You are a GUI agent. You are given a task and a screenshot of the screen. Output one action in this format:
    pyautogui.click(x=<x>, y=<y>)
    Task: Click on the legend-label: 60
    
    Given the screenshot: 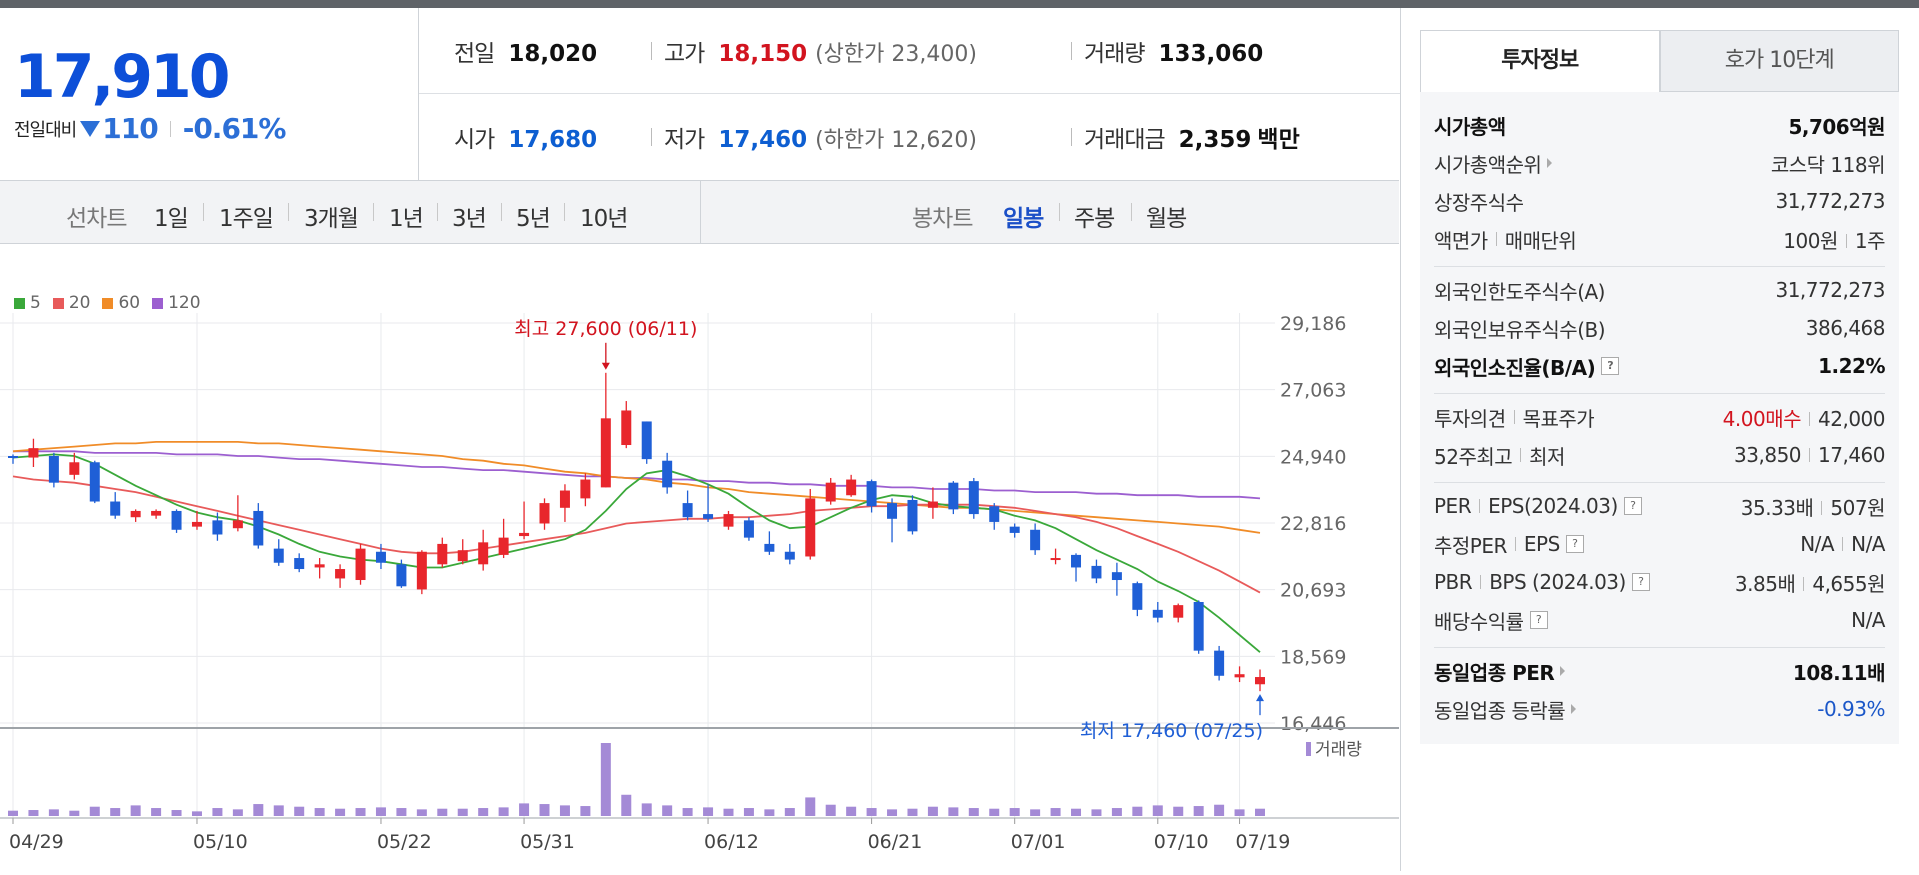 What is the action you would take?
    pyautogui.click(x=129, y=303)
    